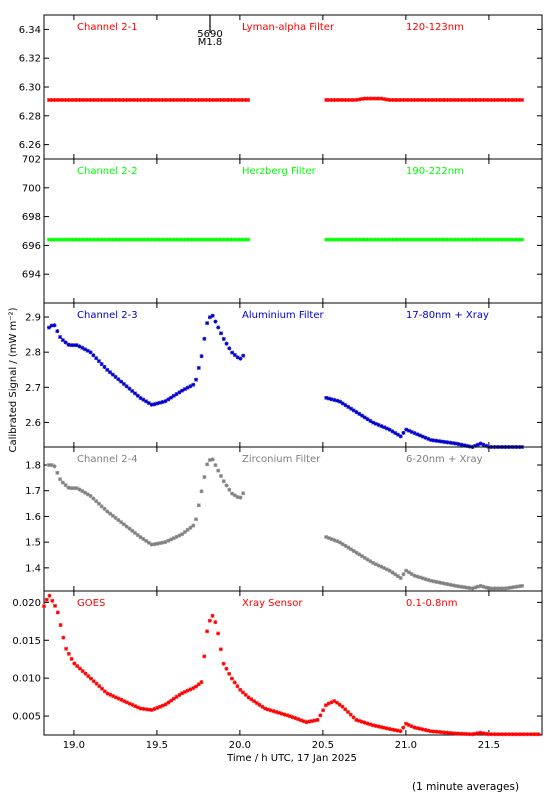 The image size is (550, 800). What do you see at coordinates (323, 745) in the screenshot?
I see `x-tick-label: 20.5` at bounding box center [323, 745].